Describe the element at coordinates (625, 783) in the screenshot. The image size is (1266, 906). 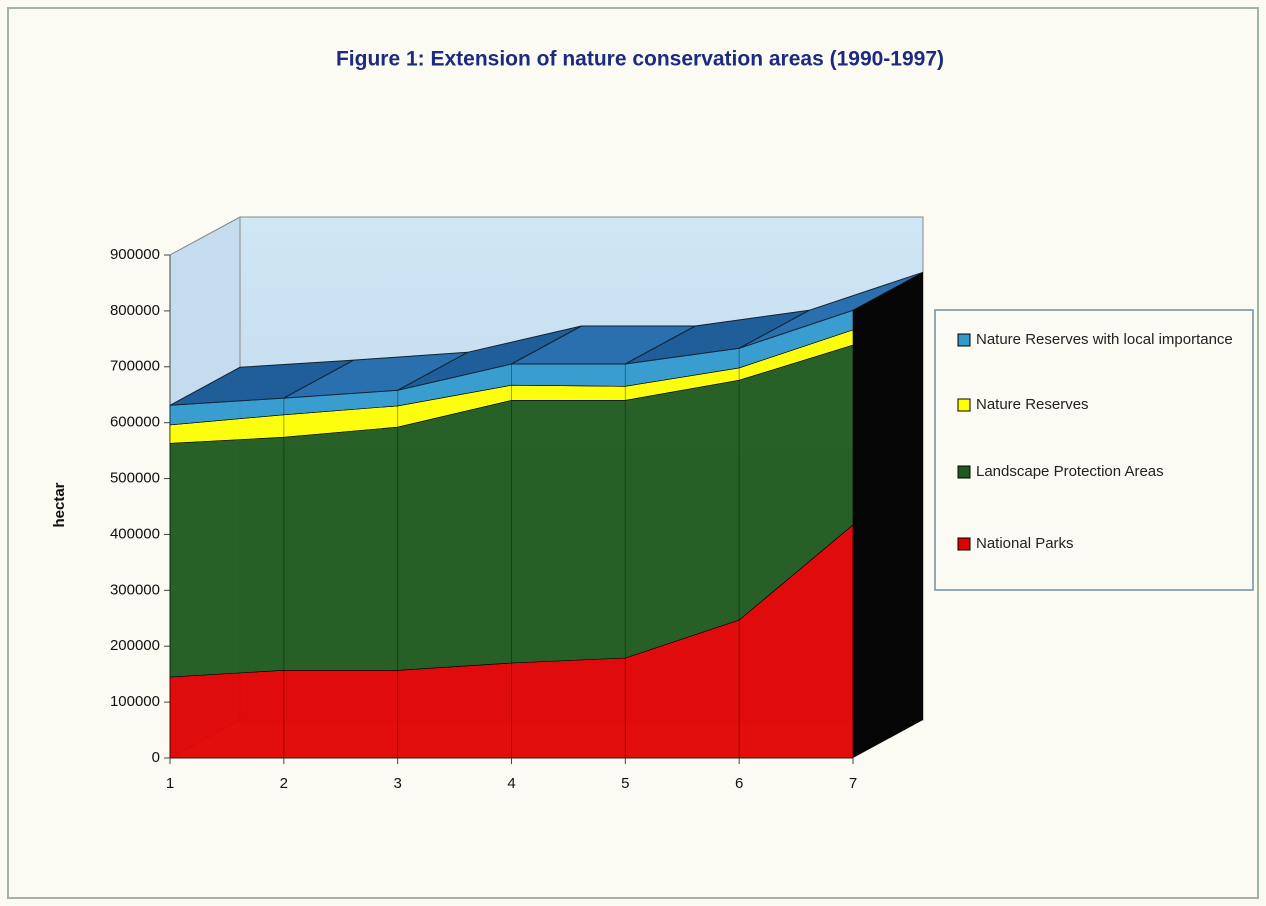
I see `x-tick-label: 5` at that location.